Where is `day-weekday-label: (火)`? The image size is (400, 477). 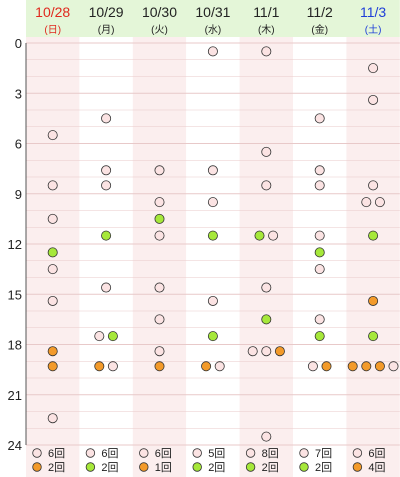 day-weekday-label: (火) is located at coordinates (159, 30).